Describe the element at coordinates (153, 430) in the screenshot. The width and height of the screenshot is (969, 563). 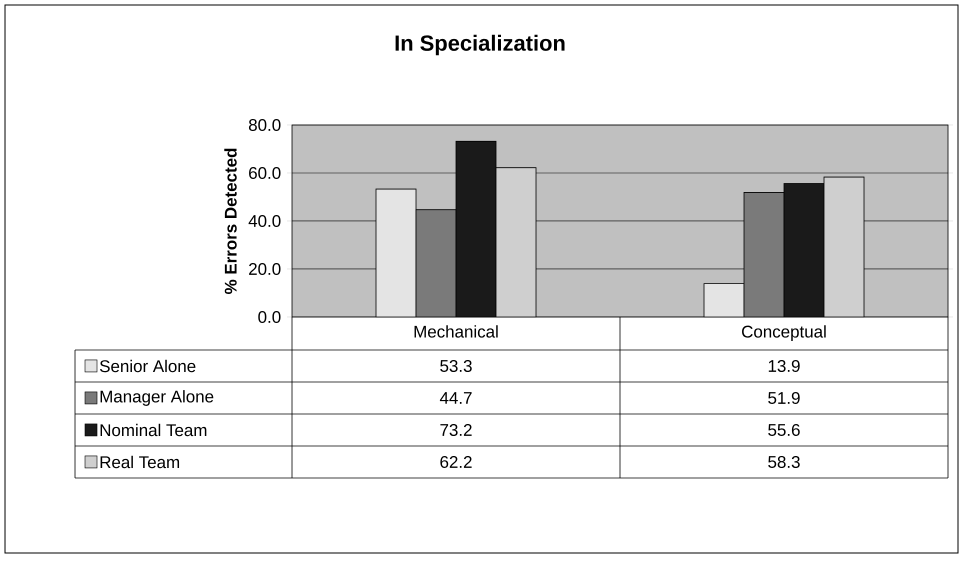
I see `legend-label: Nominal Team` at that location.